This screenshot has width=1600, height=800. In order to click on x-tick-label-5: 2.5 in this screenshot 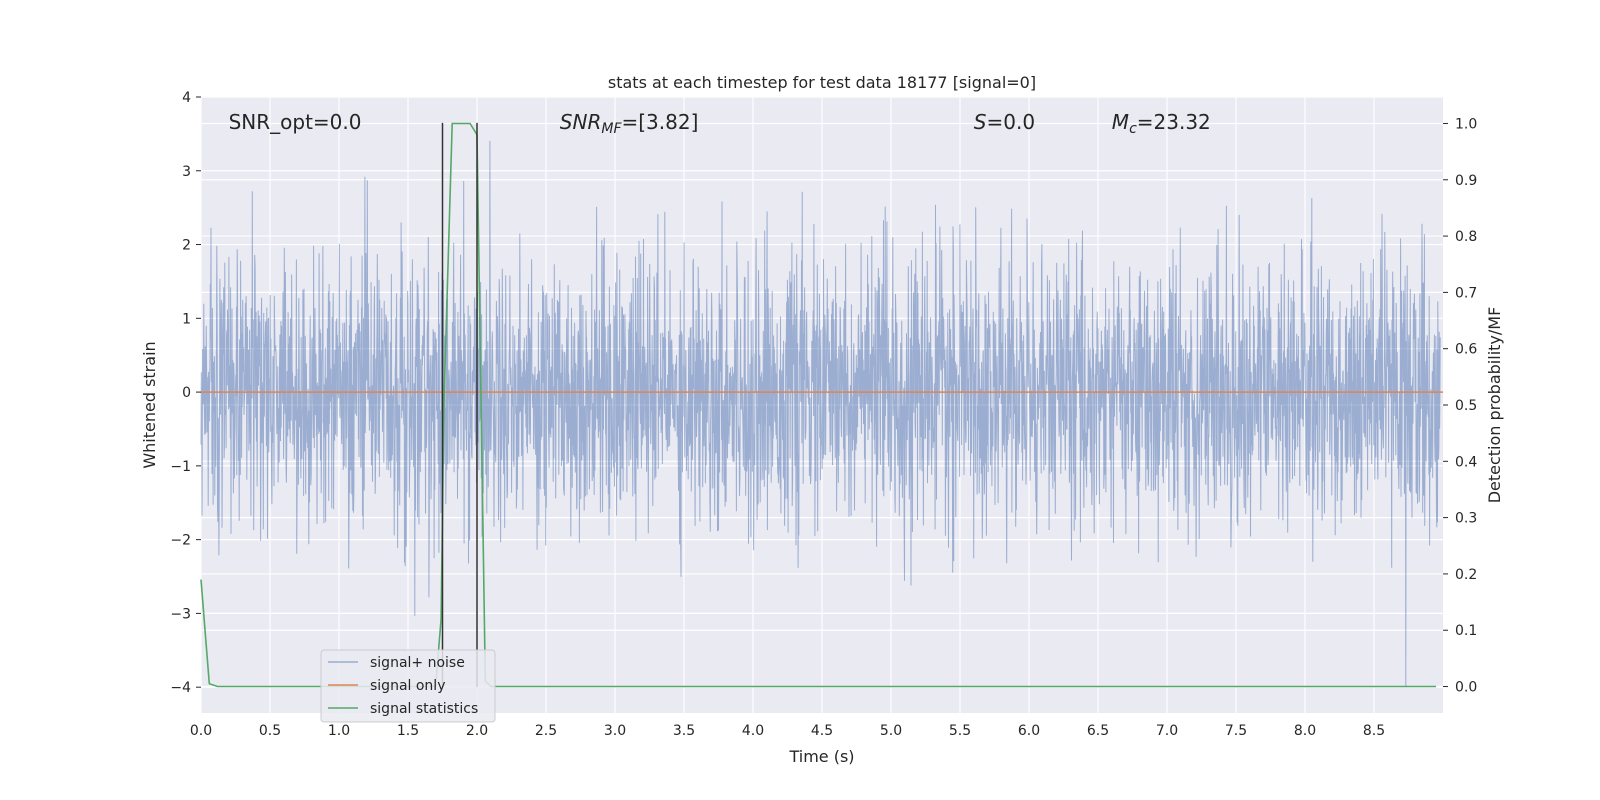, I will do `click(546, 731)`.